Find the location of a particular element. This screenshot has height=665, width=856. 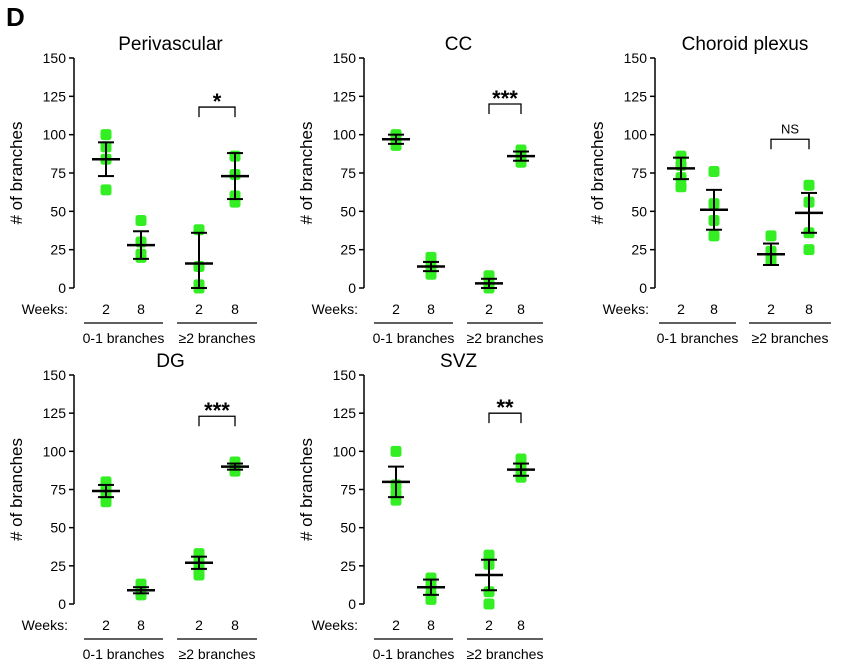

chart-title: SVZ is located at coordinates (458, 361).